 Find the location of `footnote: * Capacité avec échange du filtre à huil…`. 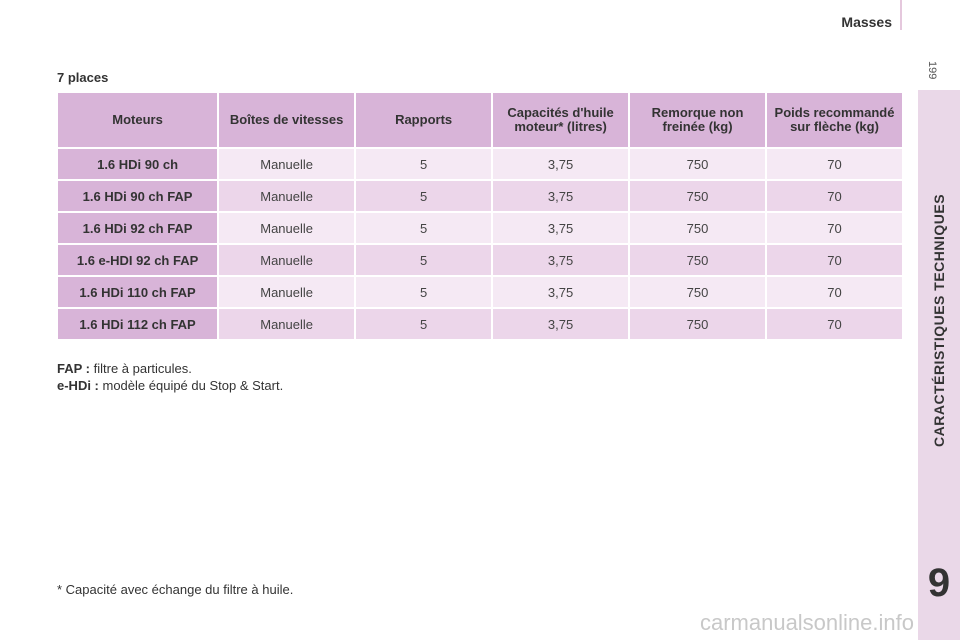

footnote: * Capacité avec échange du filtre à huil… is located at coordinates (175, 589).